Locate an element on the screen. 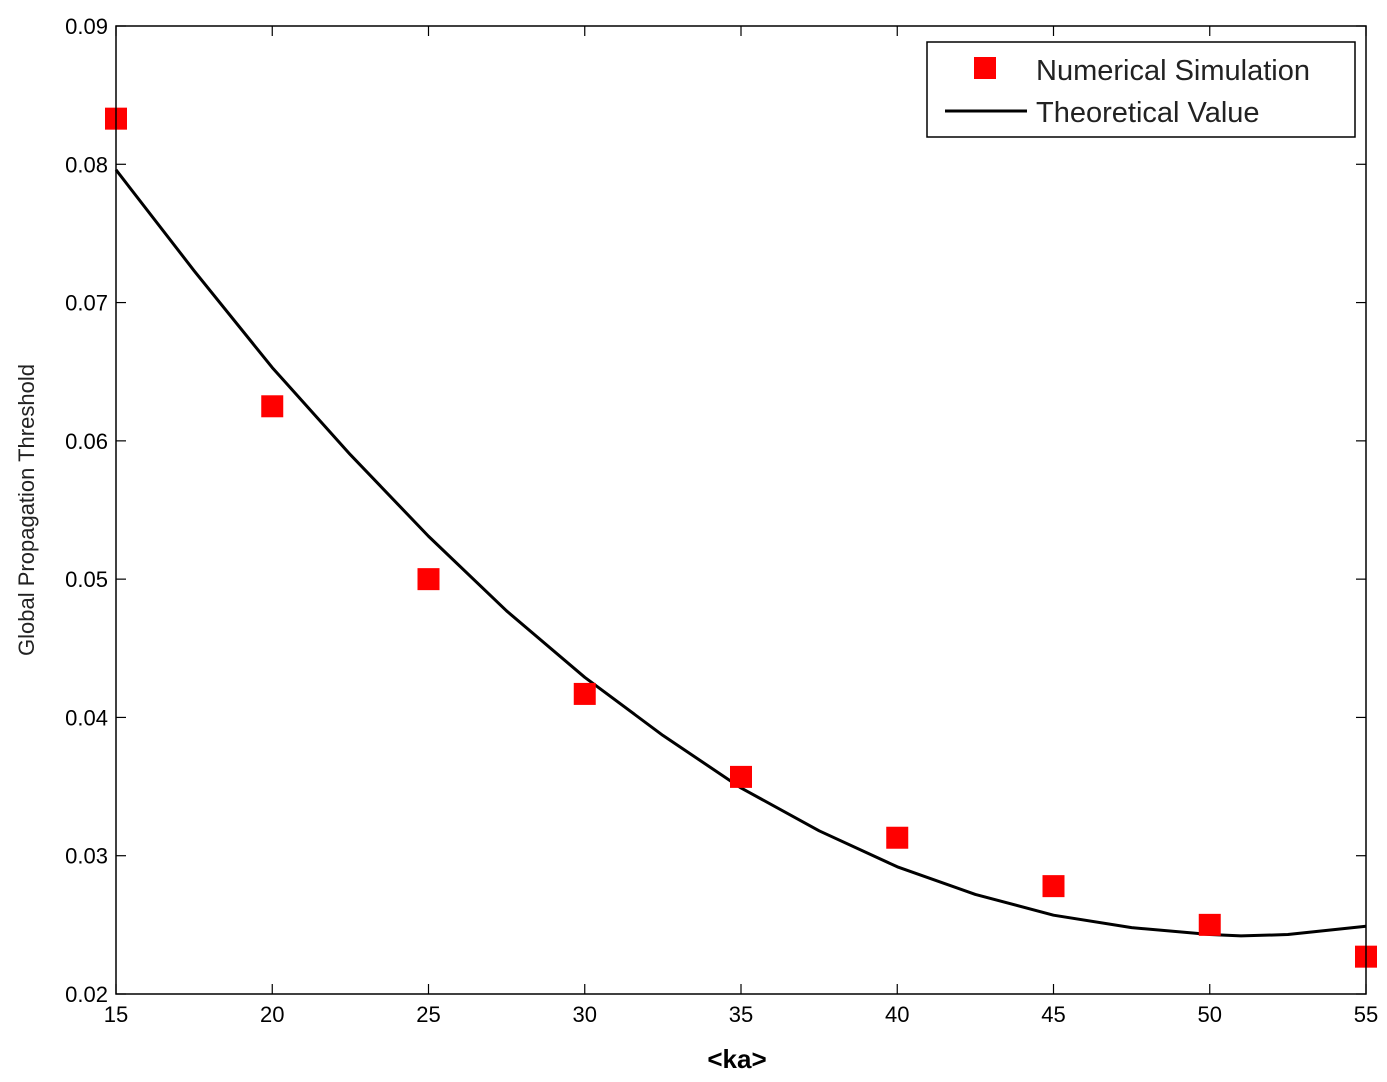 The height and width of the screenshot is (1082, 1387). y-axis-title: Global Propagation Threshold is located at coordinates (26, 510).